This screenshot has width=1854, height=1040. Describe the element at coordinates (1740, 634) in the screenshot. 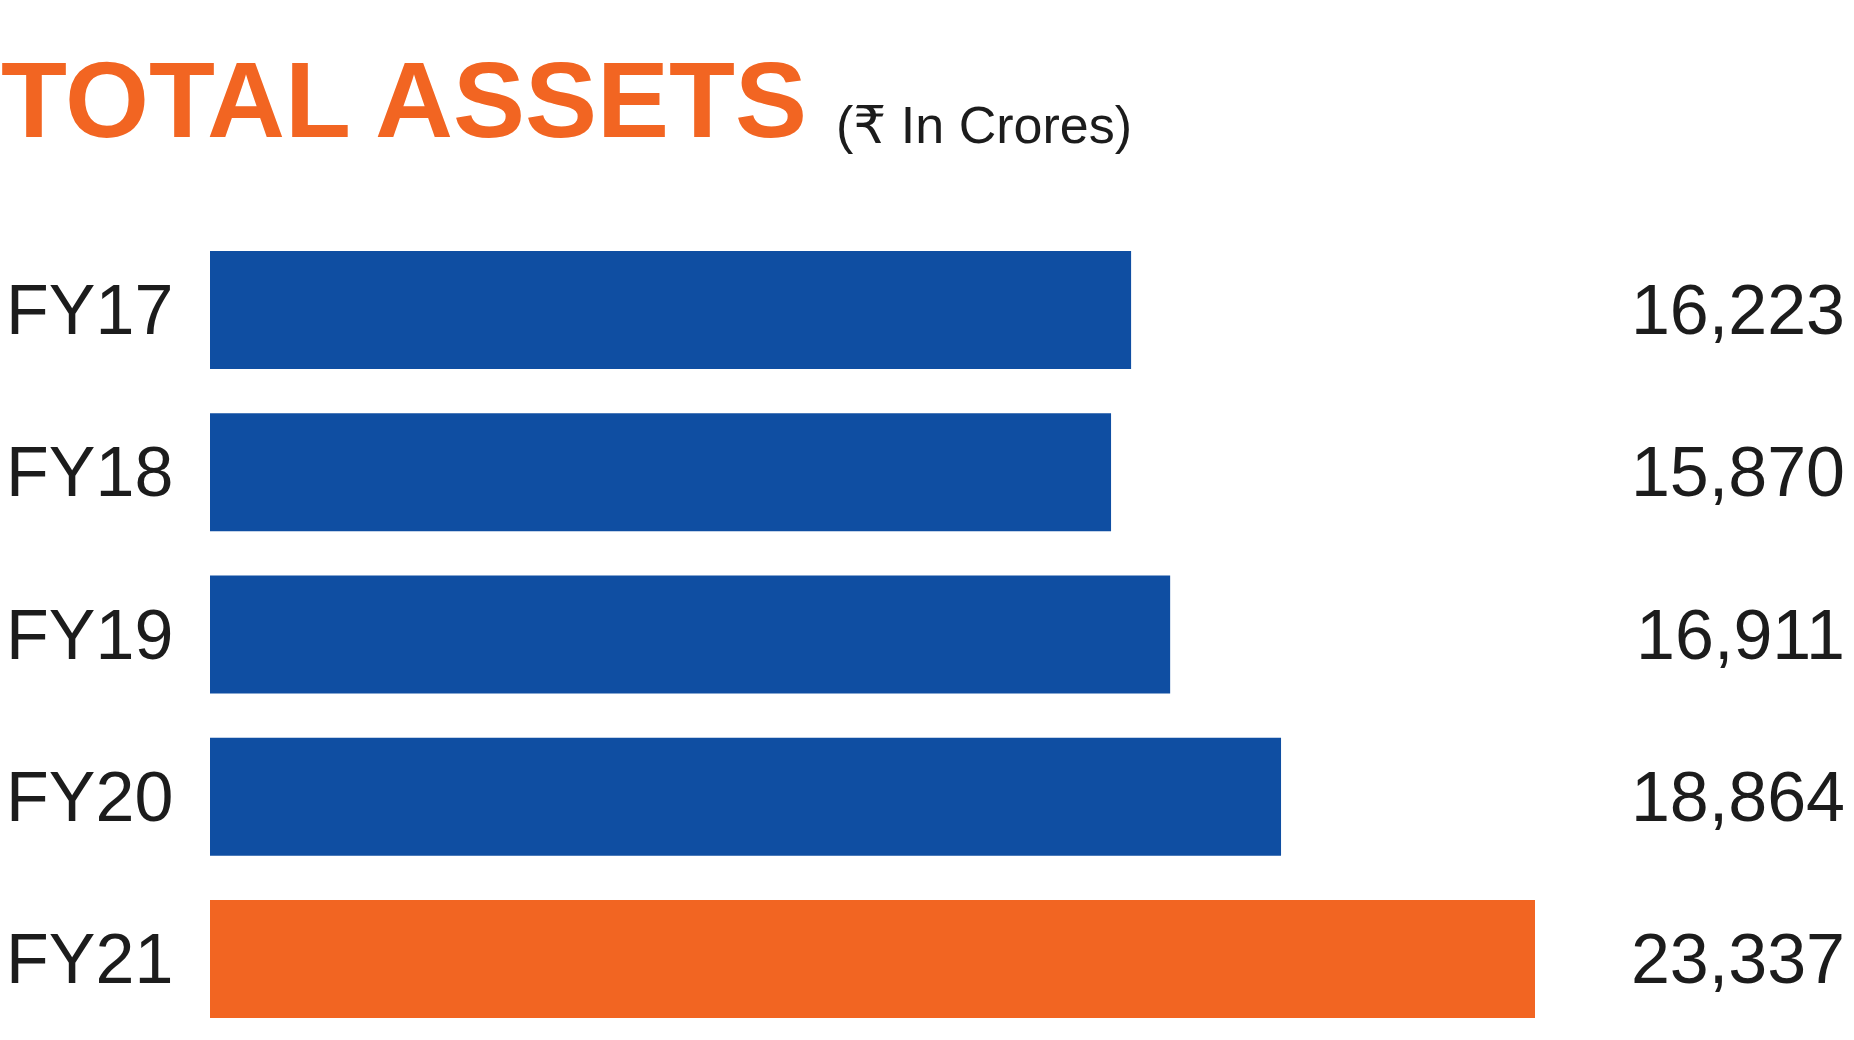

I see `data-label: 16,911` at that location.